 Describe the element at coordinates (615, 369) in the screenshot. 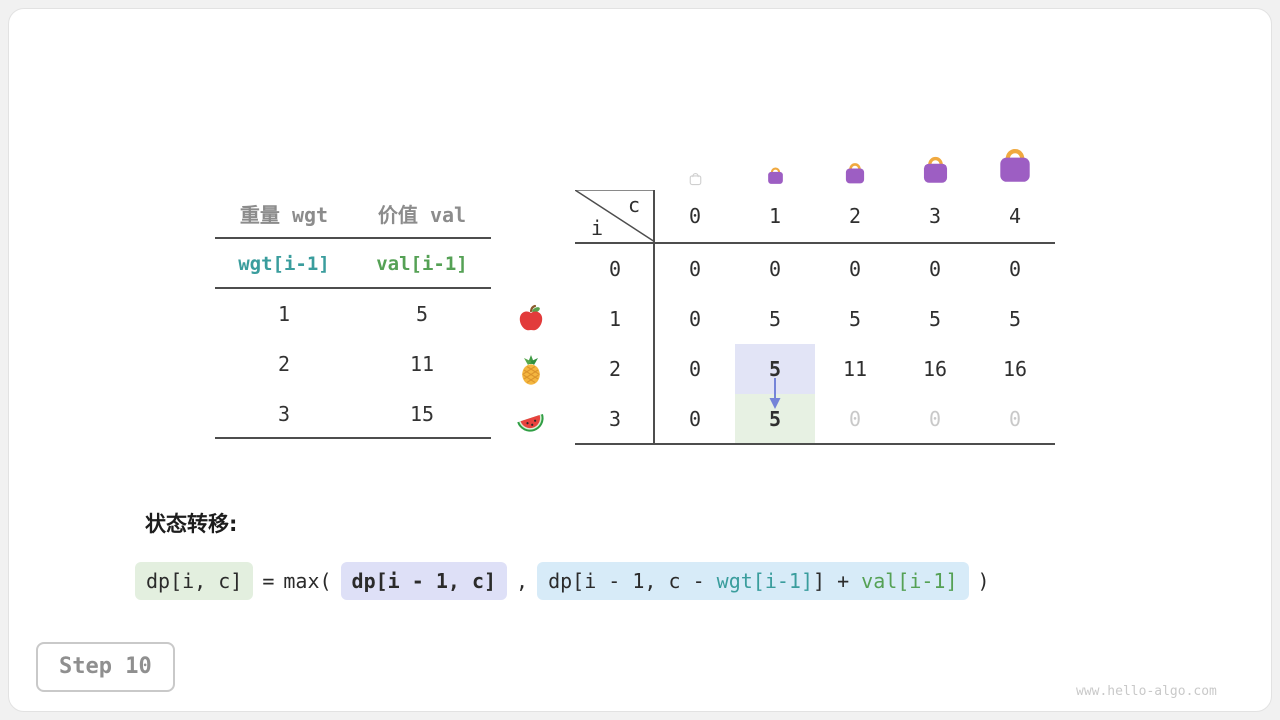

I see `dp-row-header-2: 2` at that location.